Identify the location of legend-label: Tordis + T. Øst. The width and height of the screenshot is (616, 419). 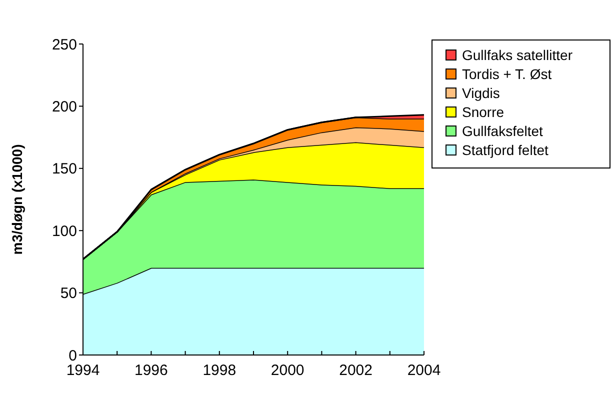
(507, 74).